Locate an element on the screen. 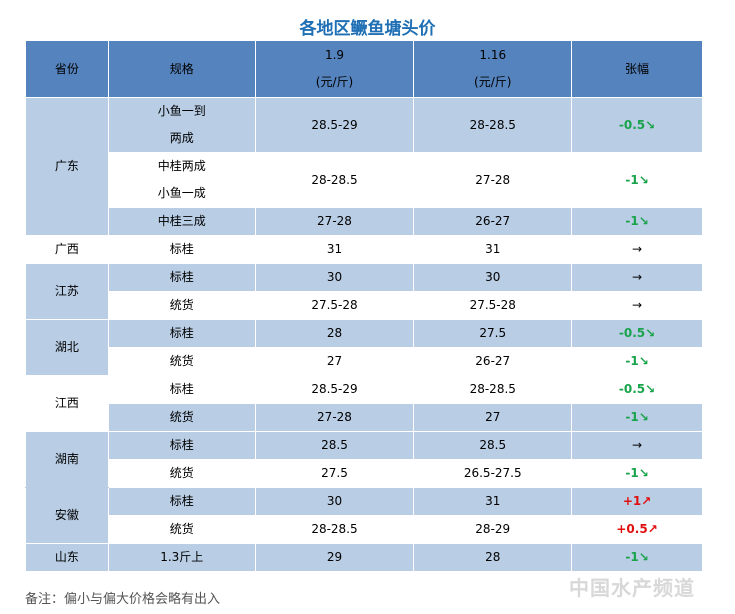  table-row: 统货 27.5-28 27.5-28 → is located at coordinates (364, 305).